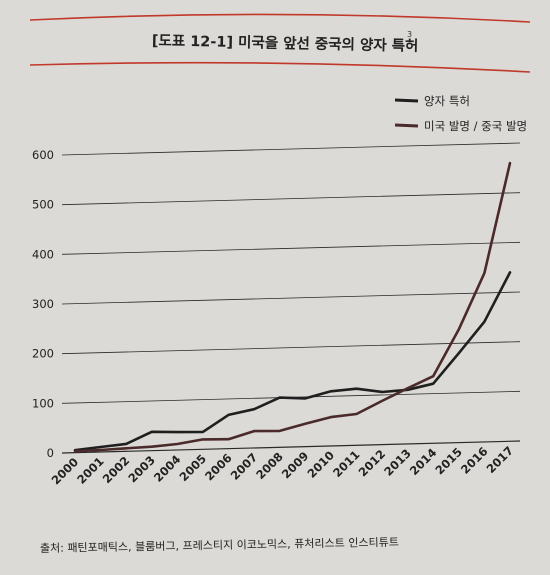 The image size is (550, 575). What do you see at coordinates (372, 463) in the screenshot?
I see `x-tick-label: 2012` at bounding box center [372, 463].